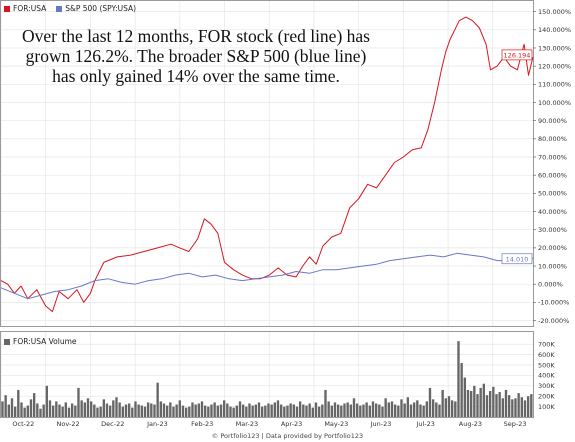  I want to click on volume-tick-label: 100K, so click(546, 407).